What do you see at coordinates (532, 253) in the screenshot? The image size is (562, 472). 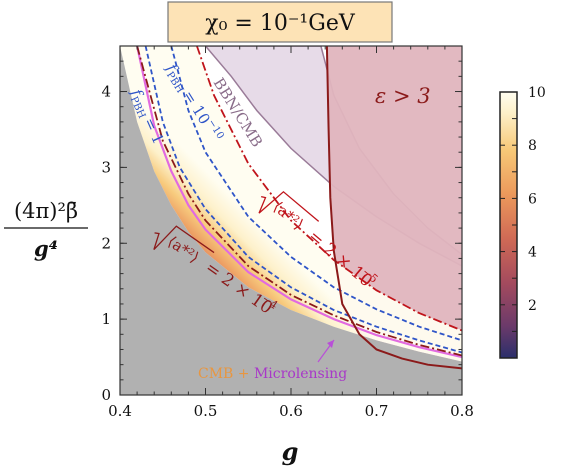 I see `colorbar-tick-label: 4` at bounding box center [532, 253].